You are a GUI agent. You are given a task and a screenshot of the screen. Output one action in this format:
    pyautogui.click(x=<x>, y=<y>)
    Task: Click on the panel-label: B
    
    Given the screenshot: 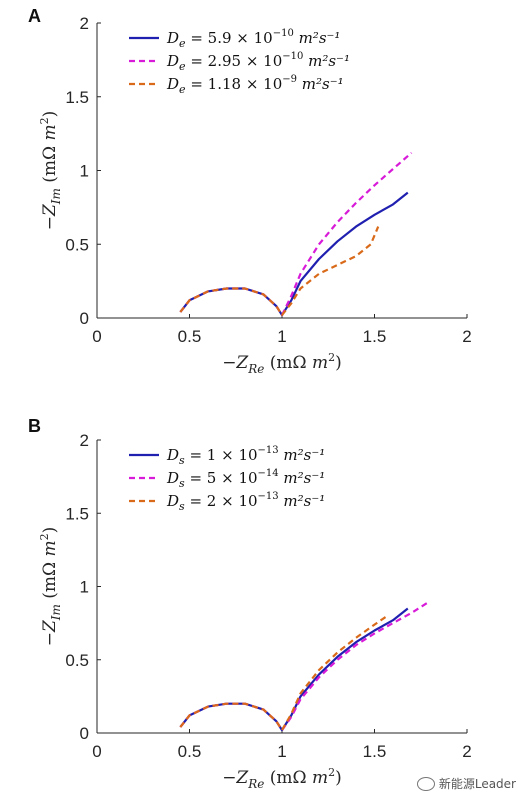 What is the action you would take?
    pyautogui.click(x=34, y=426)
    